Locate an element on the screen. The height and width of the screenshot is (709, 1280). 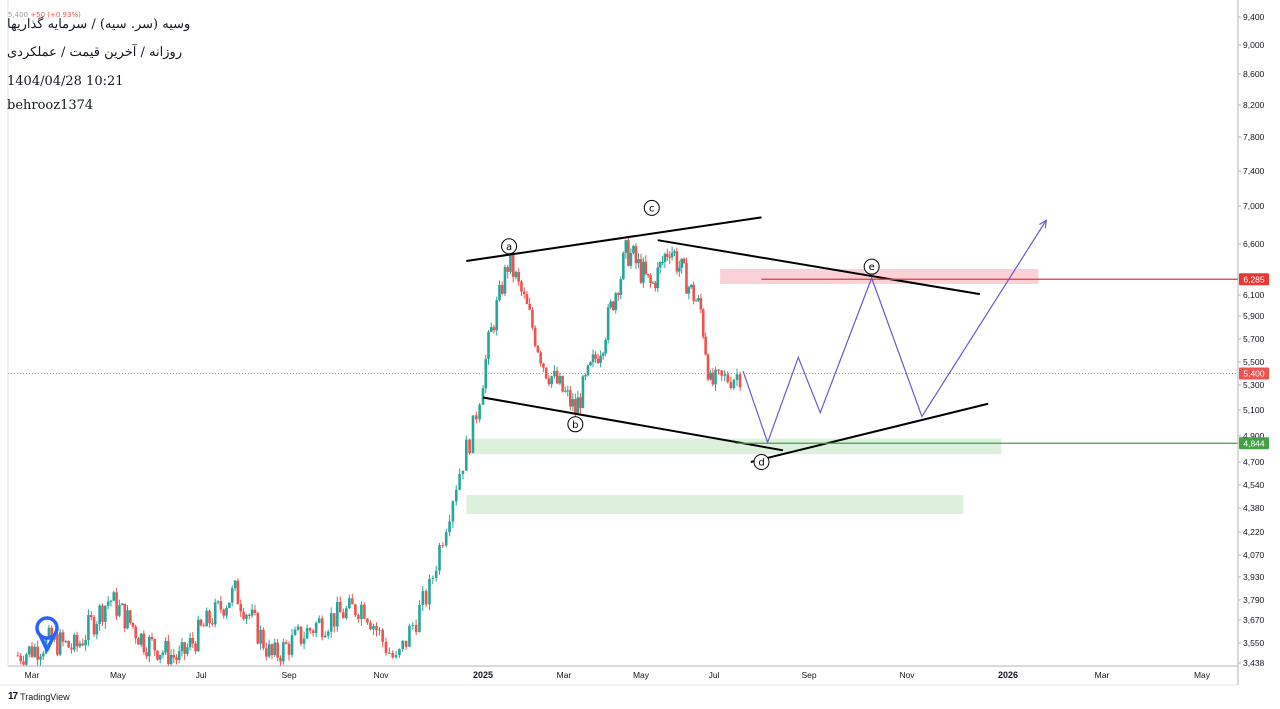
y-tick-label: 5,100 is located at coordinates (1254, 410).